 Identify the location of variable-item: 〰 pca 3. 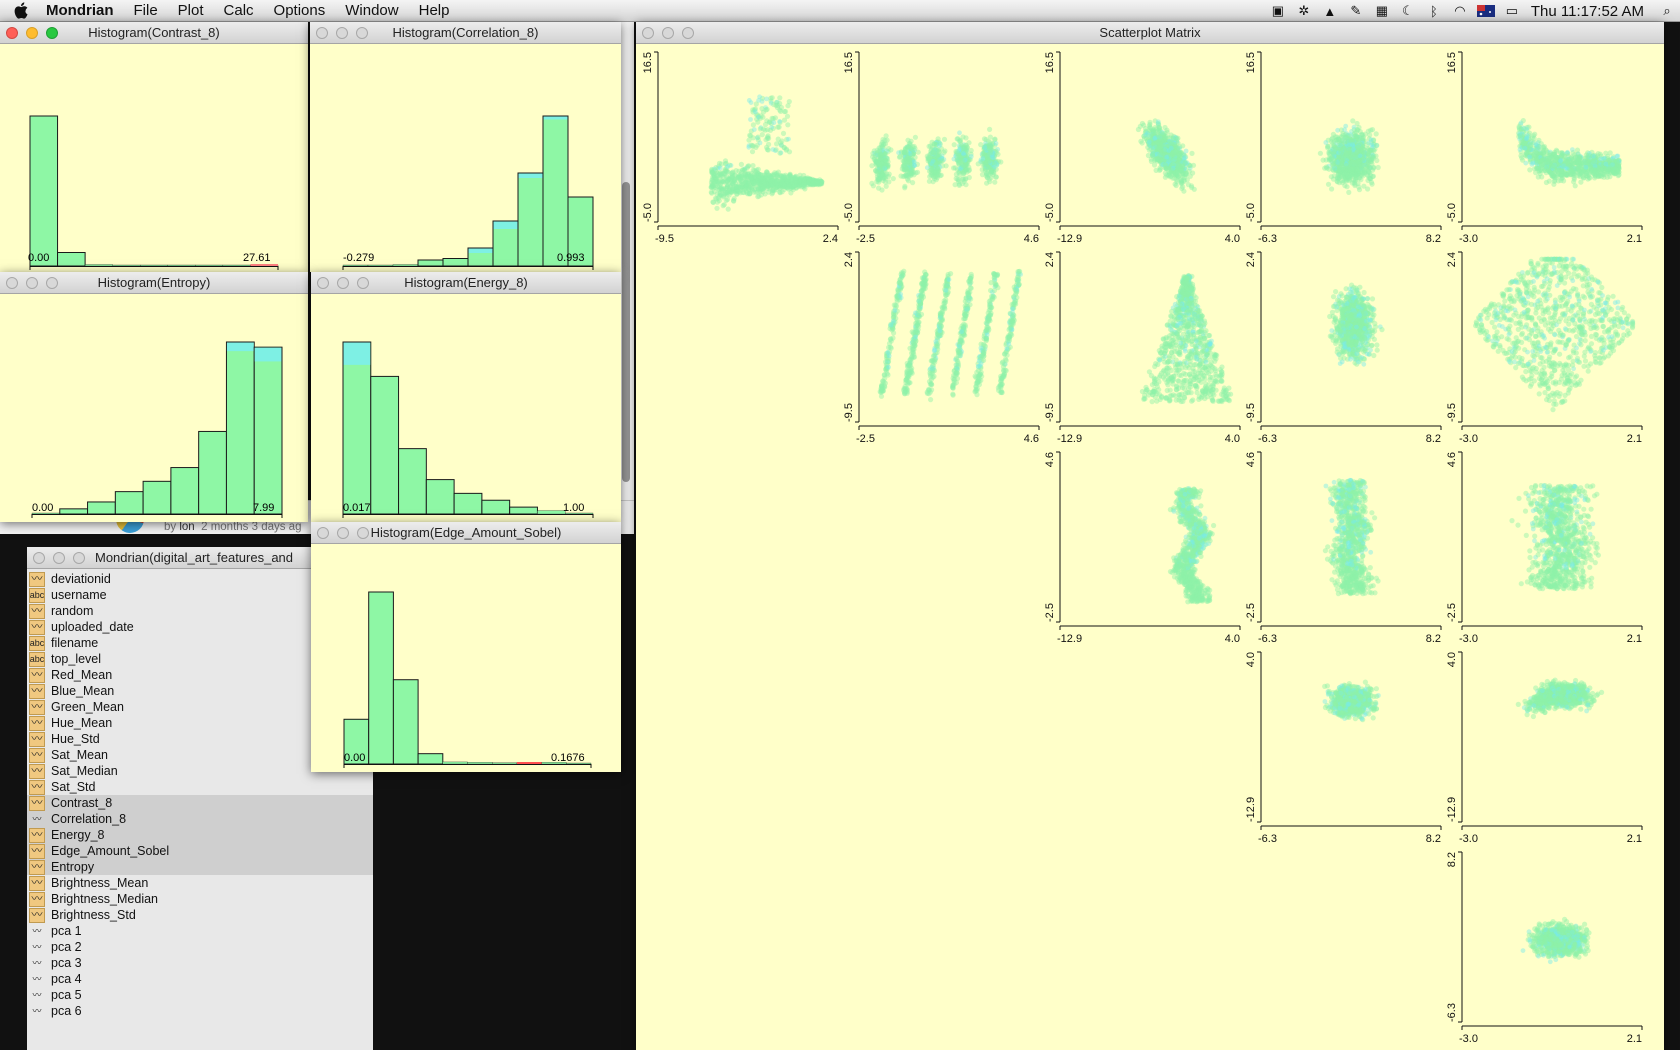
(200, 963).